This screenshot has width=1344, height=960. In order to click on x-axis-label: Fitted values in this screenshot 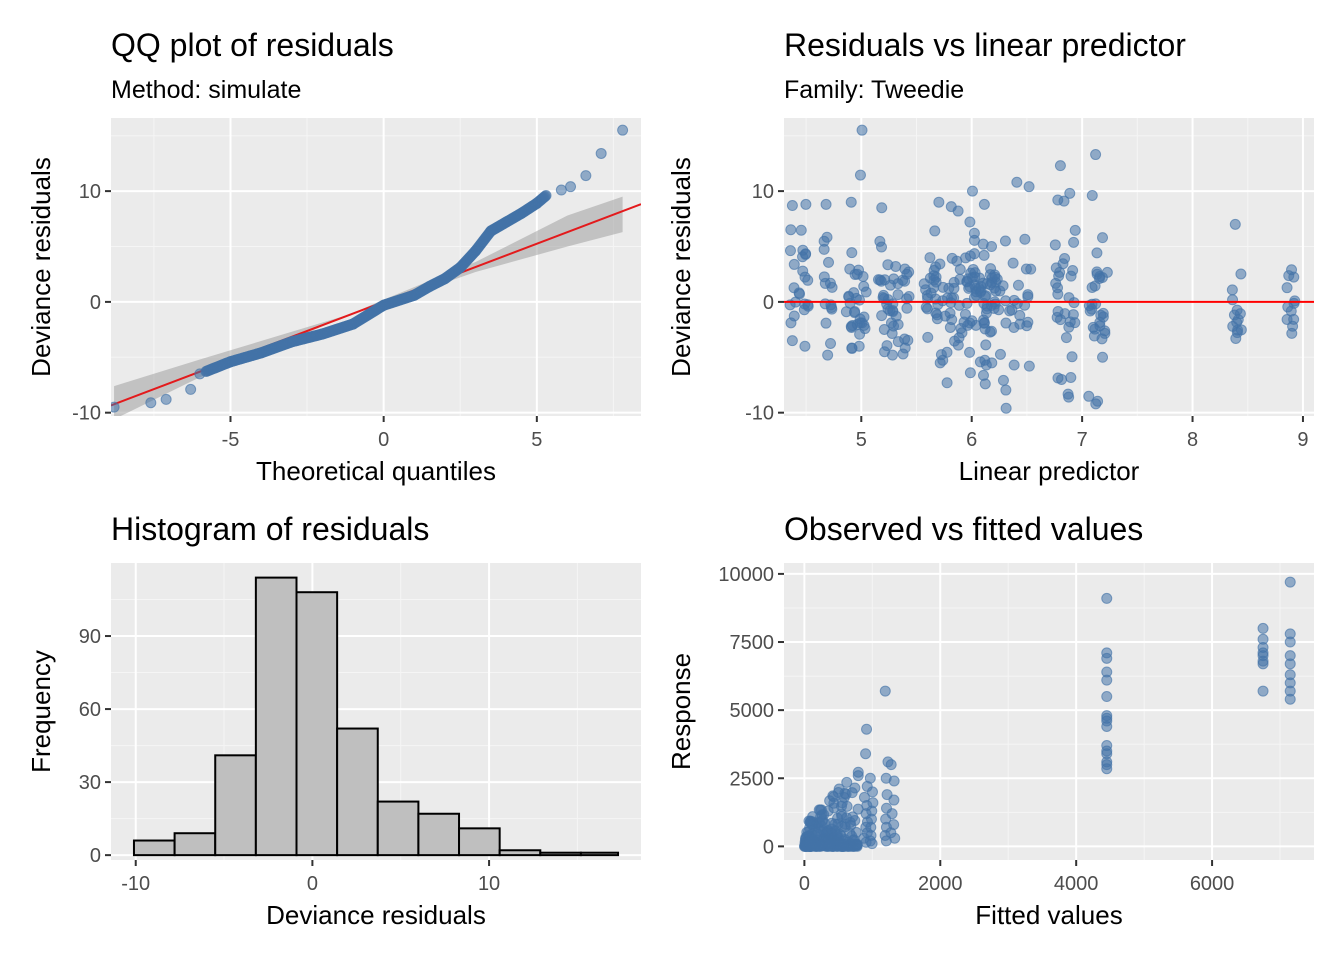, I will do `click(1048, 915)`.